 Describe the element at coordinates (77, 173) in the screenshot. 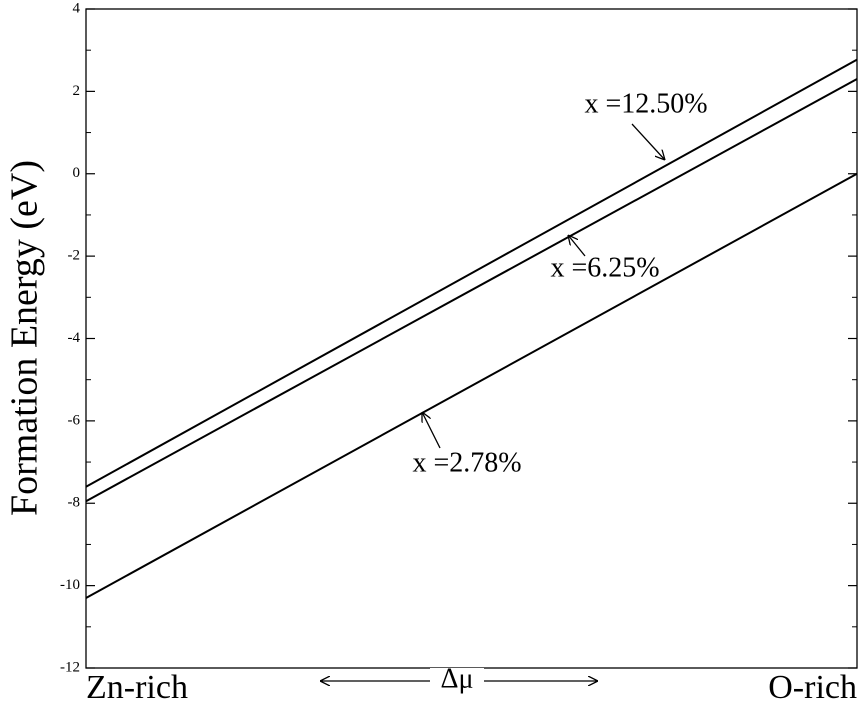

I see `y-tick-label: 0` at that location.